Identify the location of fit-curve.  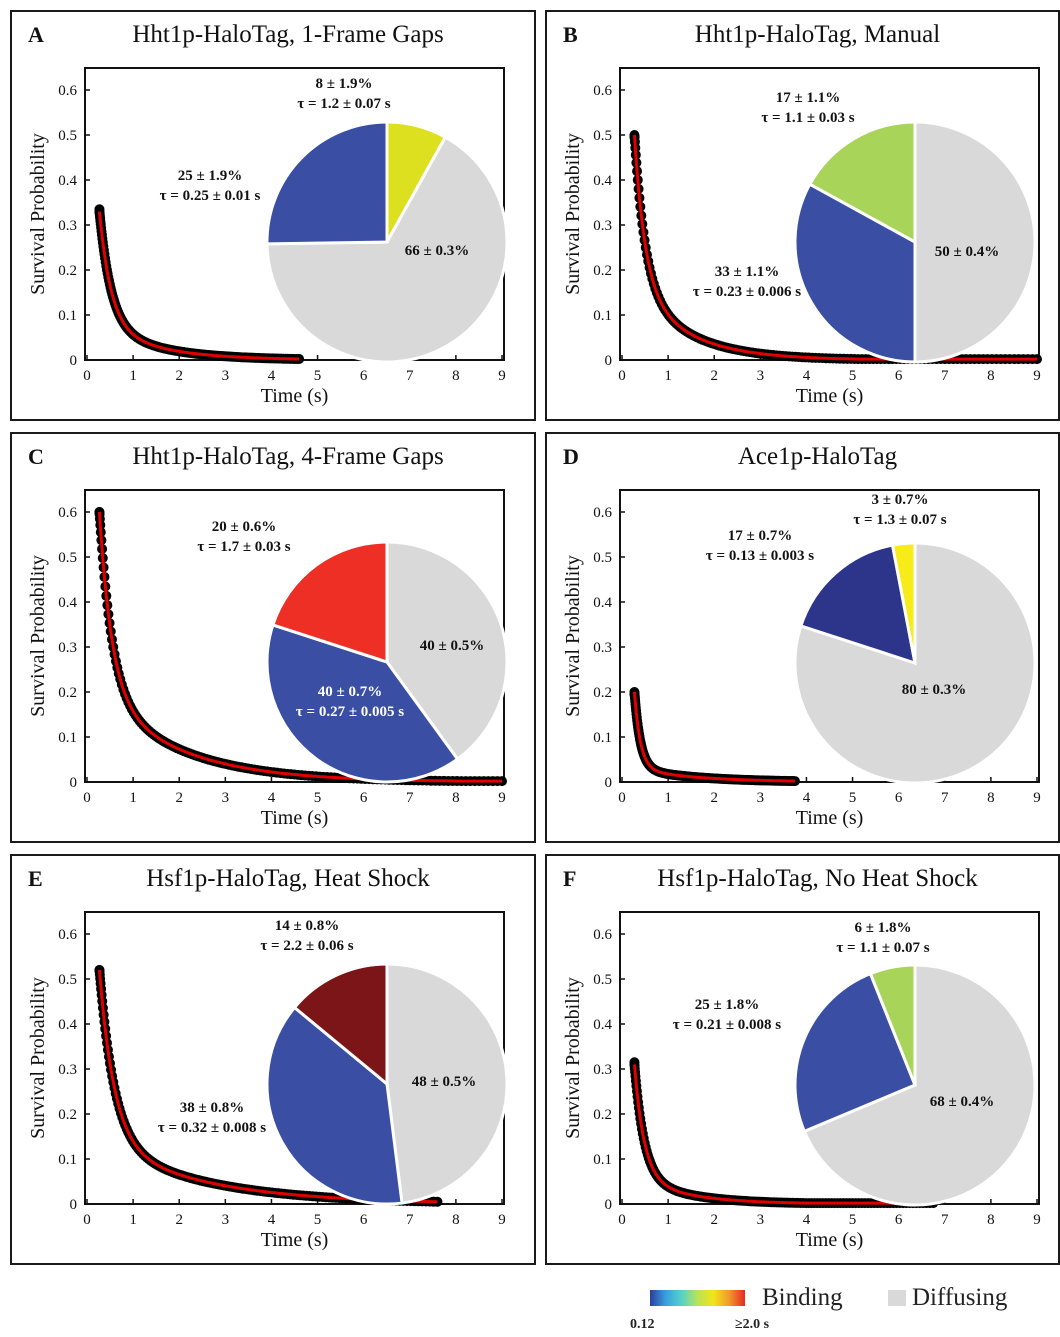
(714, 737).